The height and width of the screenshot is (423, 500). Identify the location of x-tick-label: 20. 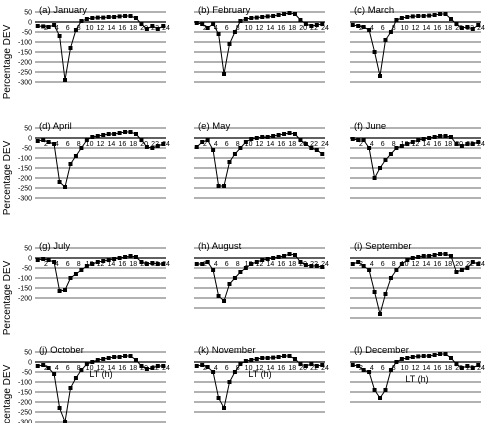
(303, 368).